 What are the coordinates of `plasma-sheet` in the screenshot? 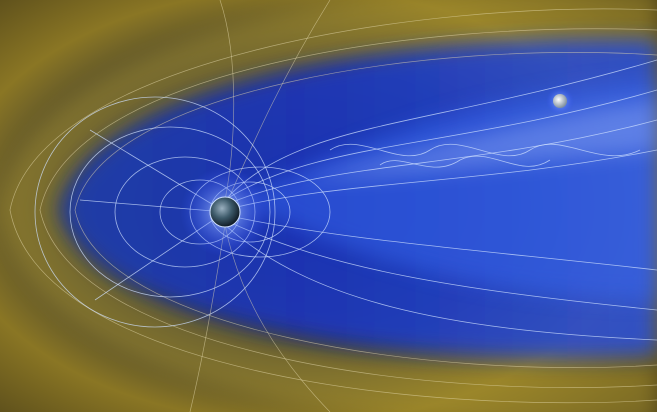 It's located at (478, 140).